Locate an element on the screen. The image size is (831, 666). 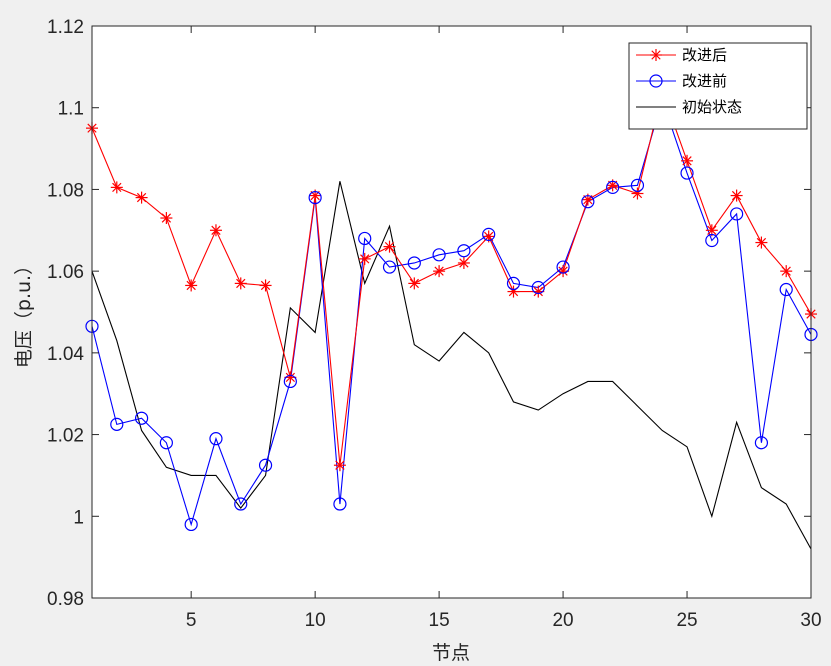
legend-item-2: 初始状态 is located at coordinates (689, 107).